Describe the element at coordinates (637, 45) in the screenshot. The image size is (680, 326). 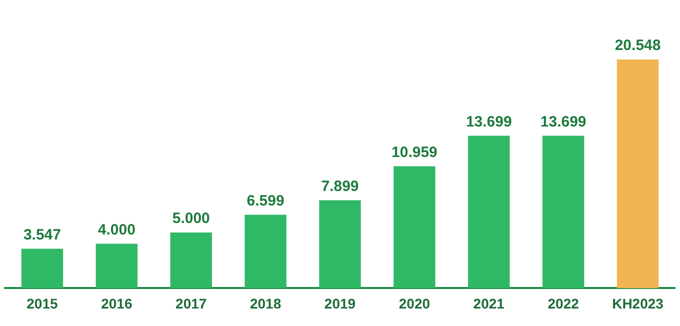
I see `data-label: 20.548` at that location.